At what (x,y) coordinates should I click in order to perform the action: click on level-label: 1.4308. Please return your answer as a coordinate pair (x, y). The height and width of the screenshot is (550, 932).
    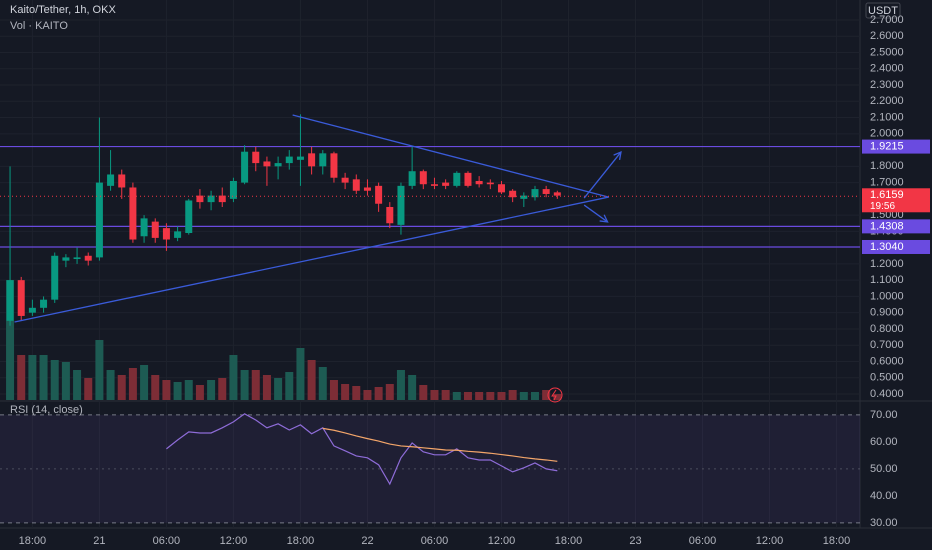
    Looking at the image, I should click on (887, 226).